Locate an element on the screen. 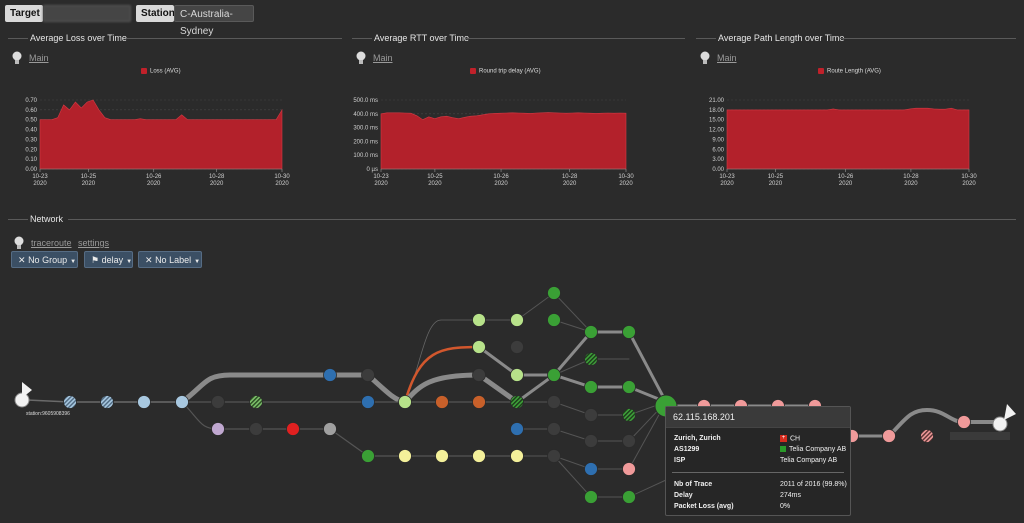  tooltip-ip: 62.115.168.201 is located at coordinates (758, 417).